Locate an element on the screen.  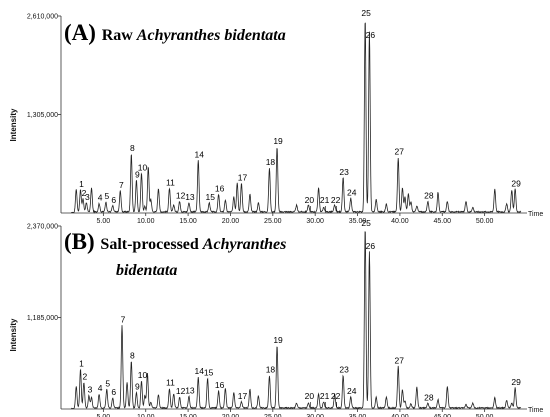
y-tick-label: 1,185,000 is located at coordinates (42, 318).